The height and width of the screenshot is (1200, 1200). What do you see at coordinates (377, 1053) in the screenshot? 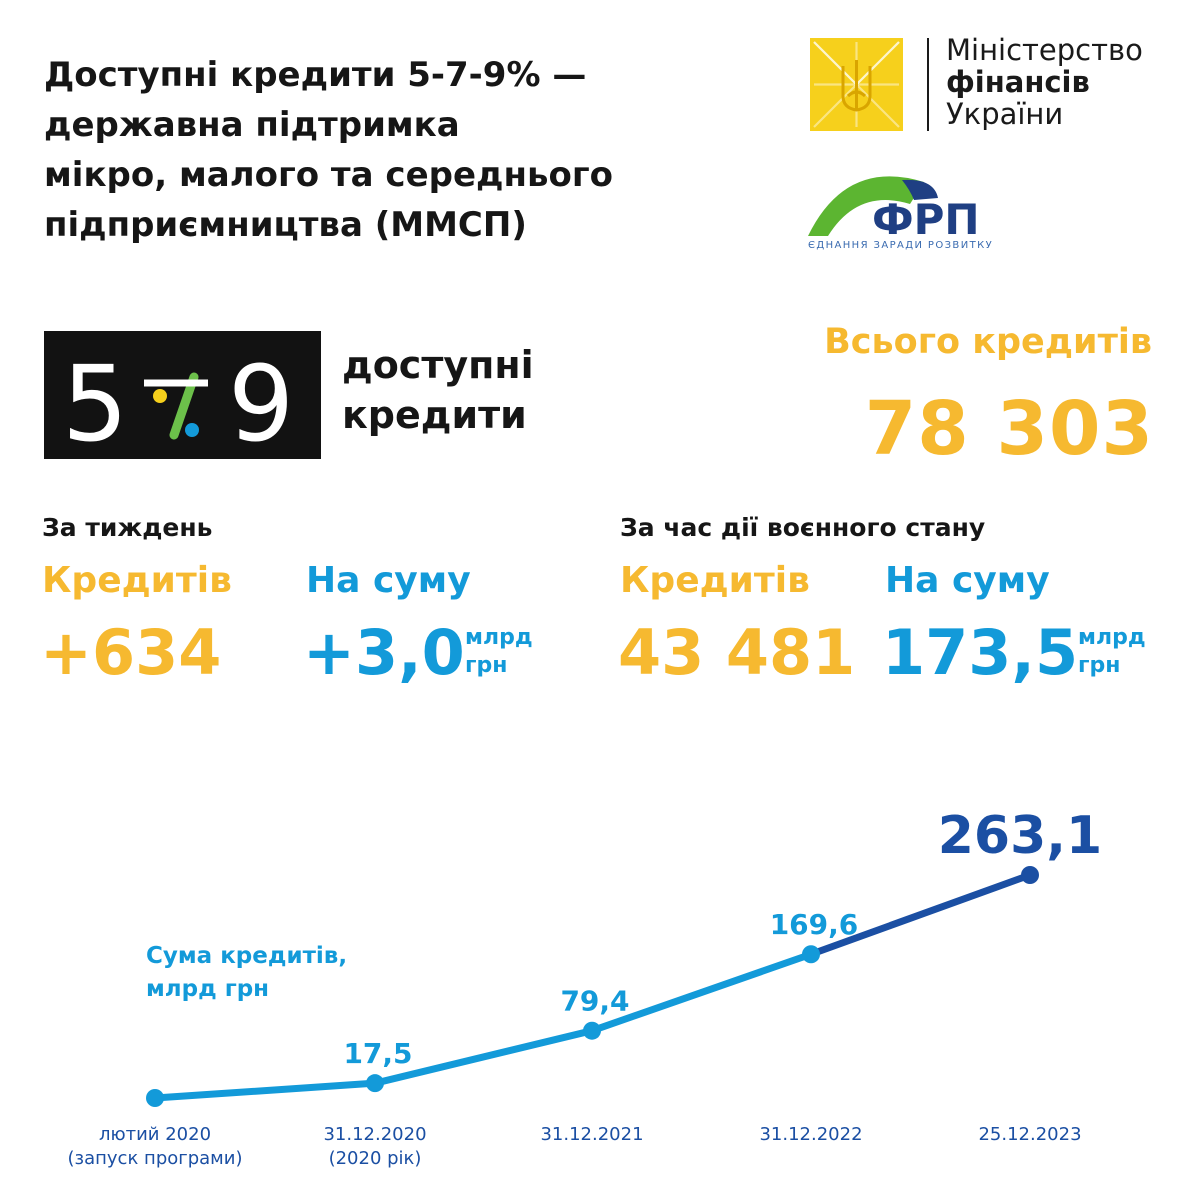
I see `data-label: 17,5` at bounding box center [377, 1053].